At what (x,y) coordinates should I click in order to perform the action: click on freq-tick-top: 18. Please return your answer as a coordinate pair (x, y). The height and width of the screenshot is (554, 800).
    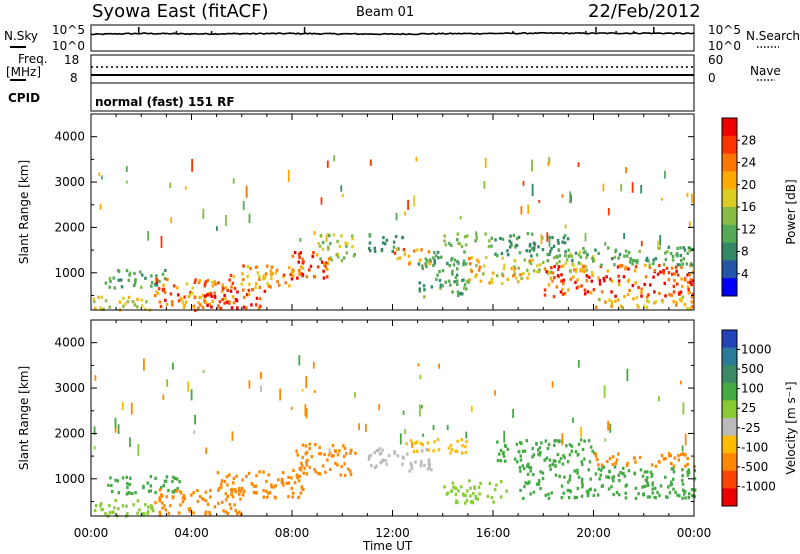
    Looking at the image, I should click on (71, 60).